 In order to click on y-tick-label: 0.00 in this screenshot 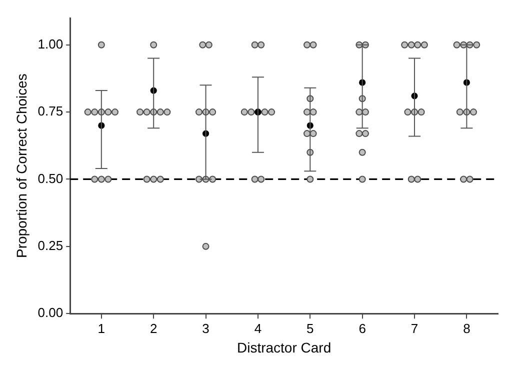, I will do `click(51, 312)`.